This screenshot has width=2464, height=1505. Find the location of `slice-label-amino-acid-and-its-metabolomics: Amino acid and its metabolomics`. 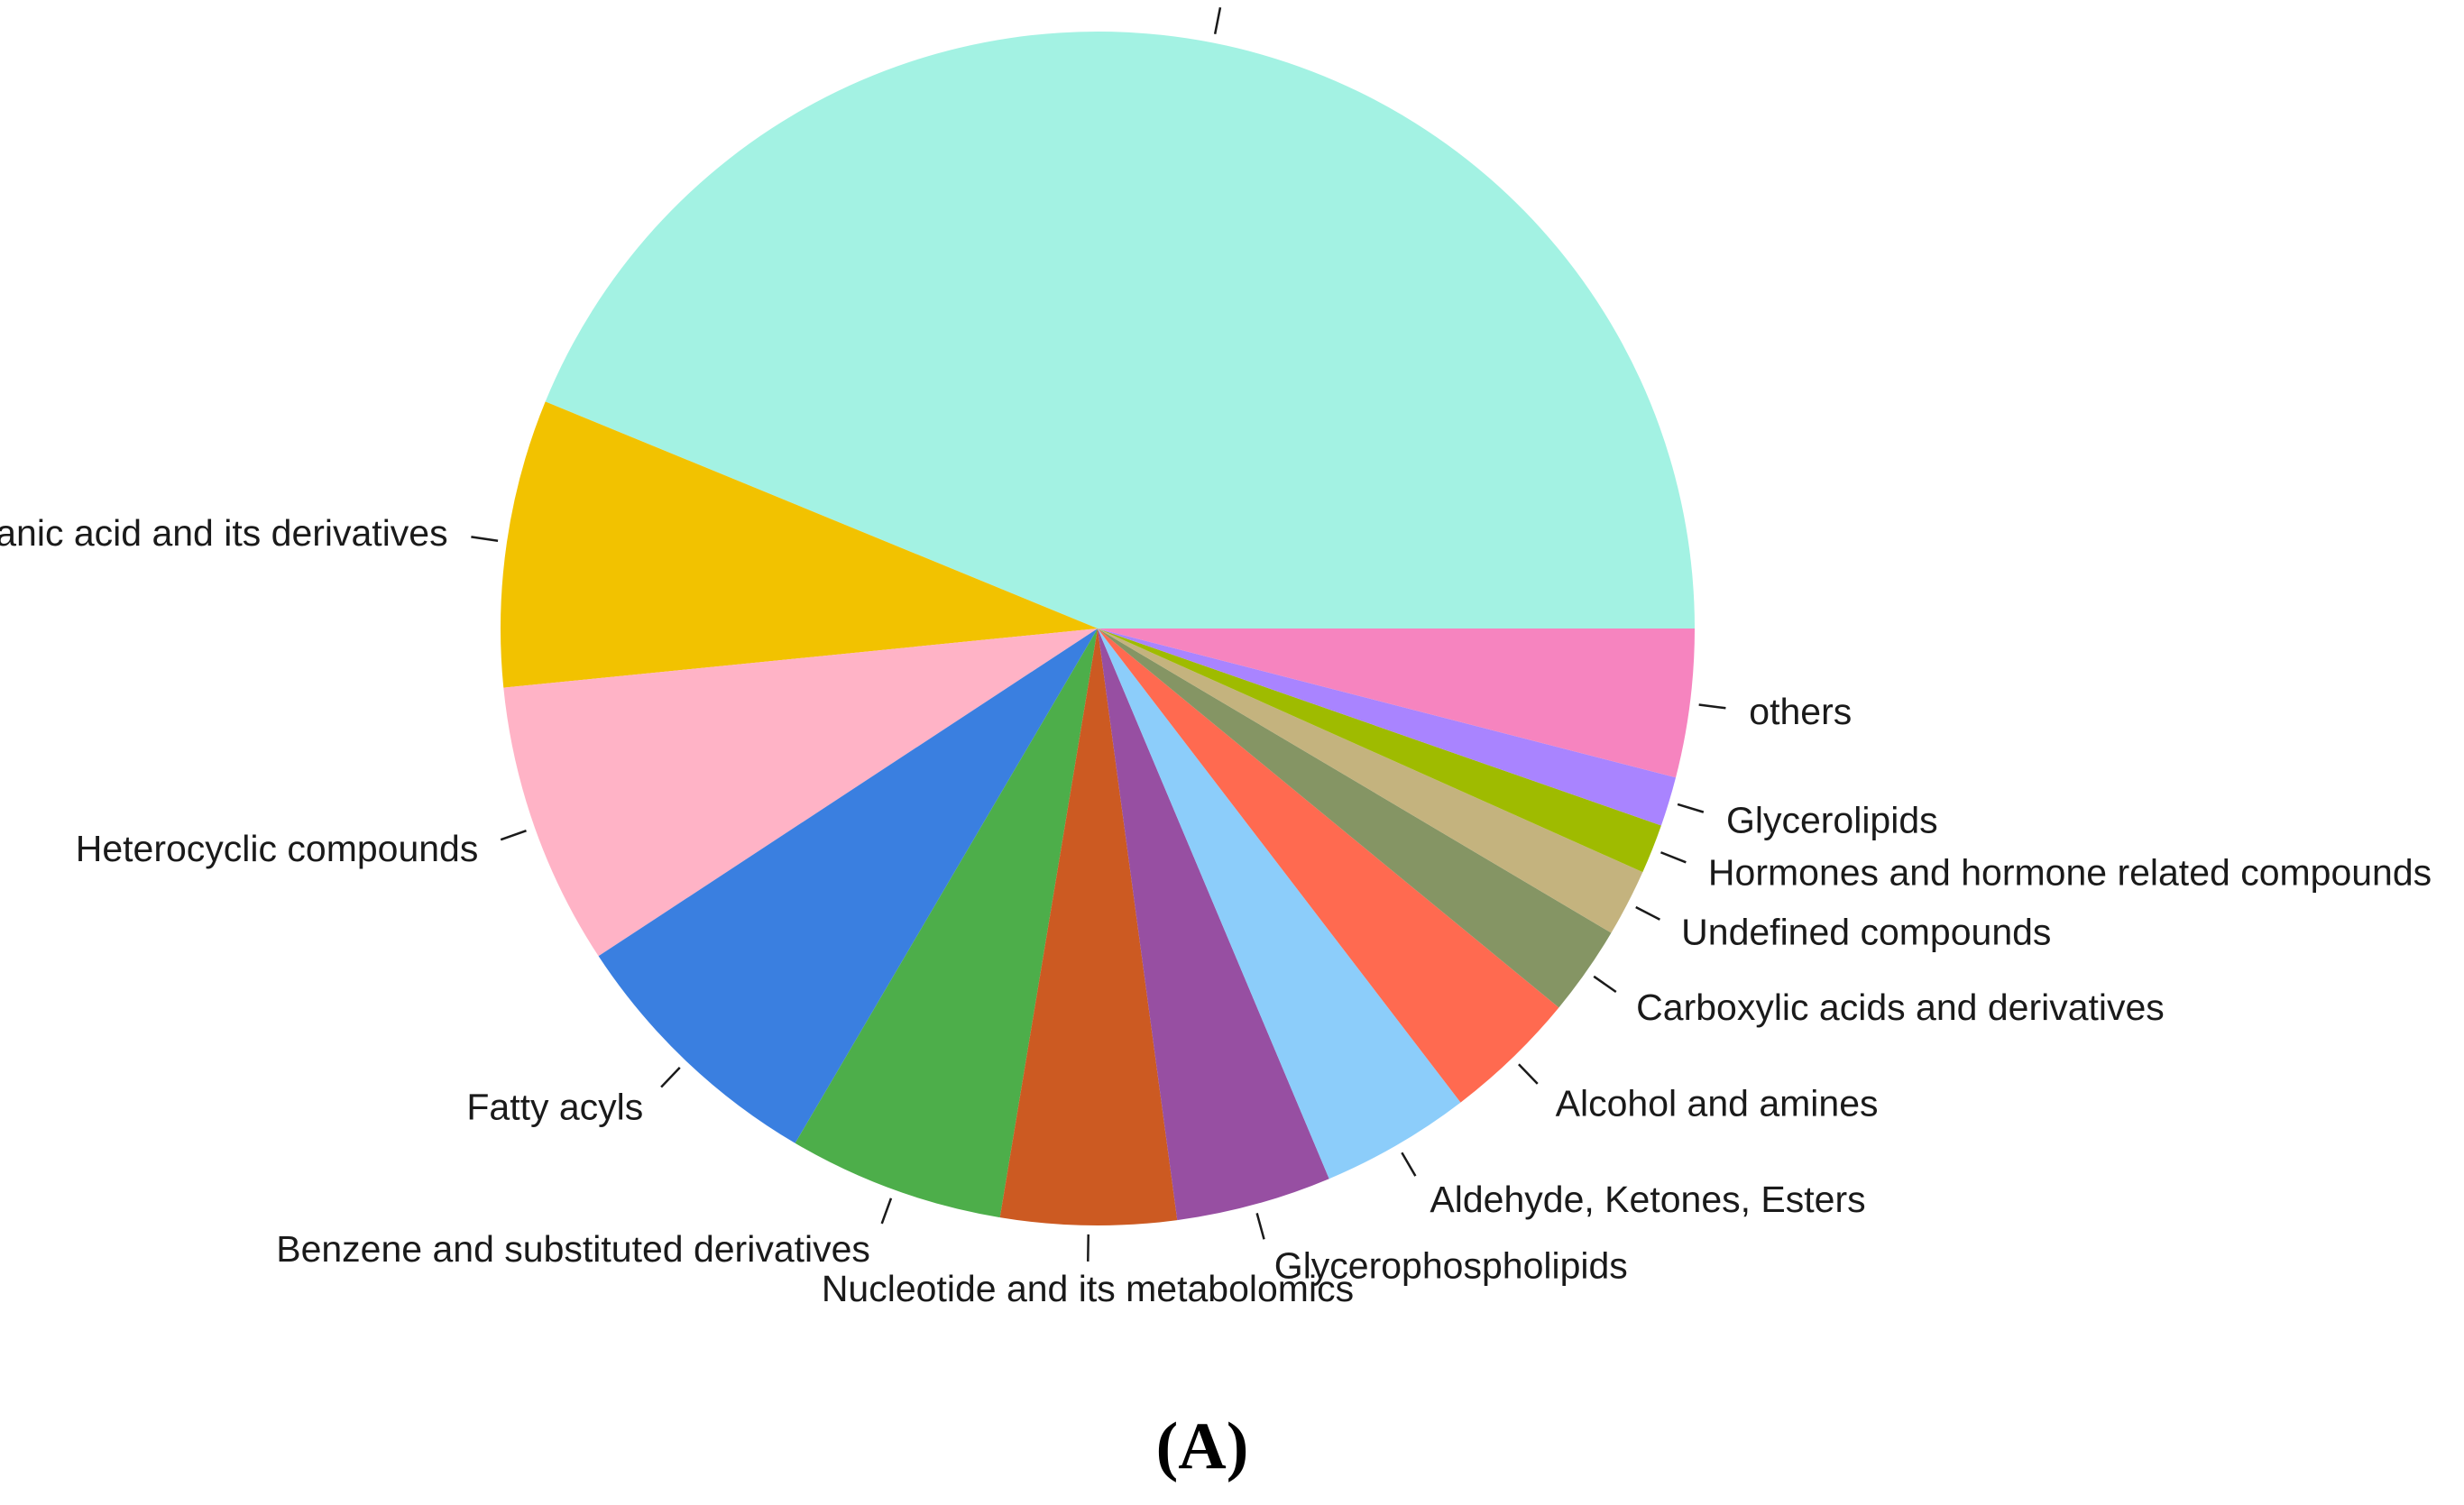

slice-label-amino-acid-and-its-metabolomics: Amino acid and its metabolomics is located at coordinates (1500, 1).